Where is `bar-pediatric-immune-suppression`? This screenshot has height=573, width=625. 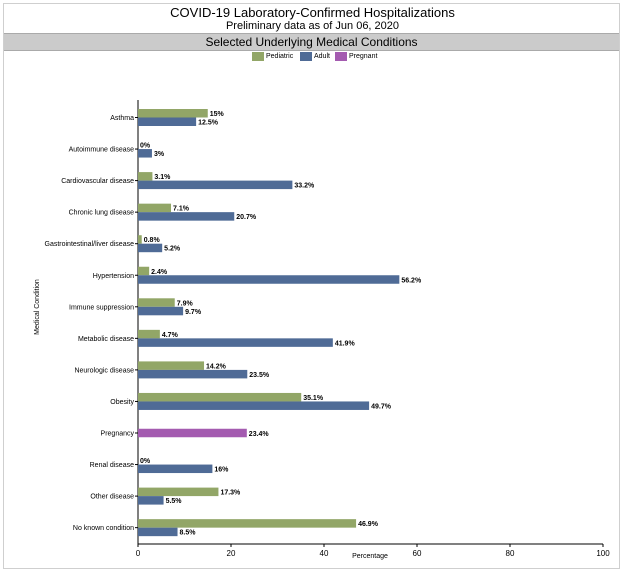 bar-pediatric-immune-suppression is located at coordinates (156, 302).